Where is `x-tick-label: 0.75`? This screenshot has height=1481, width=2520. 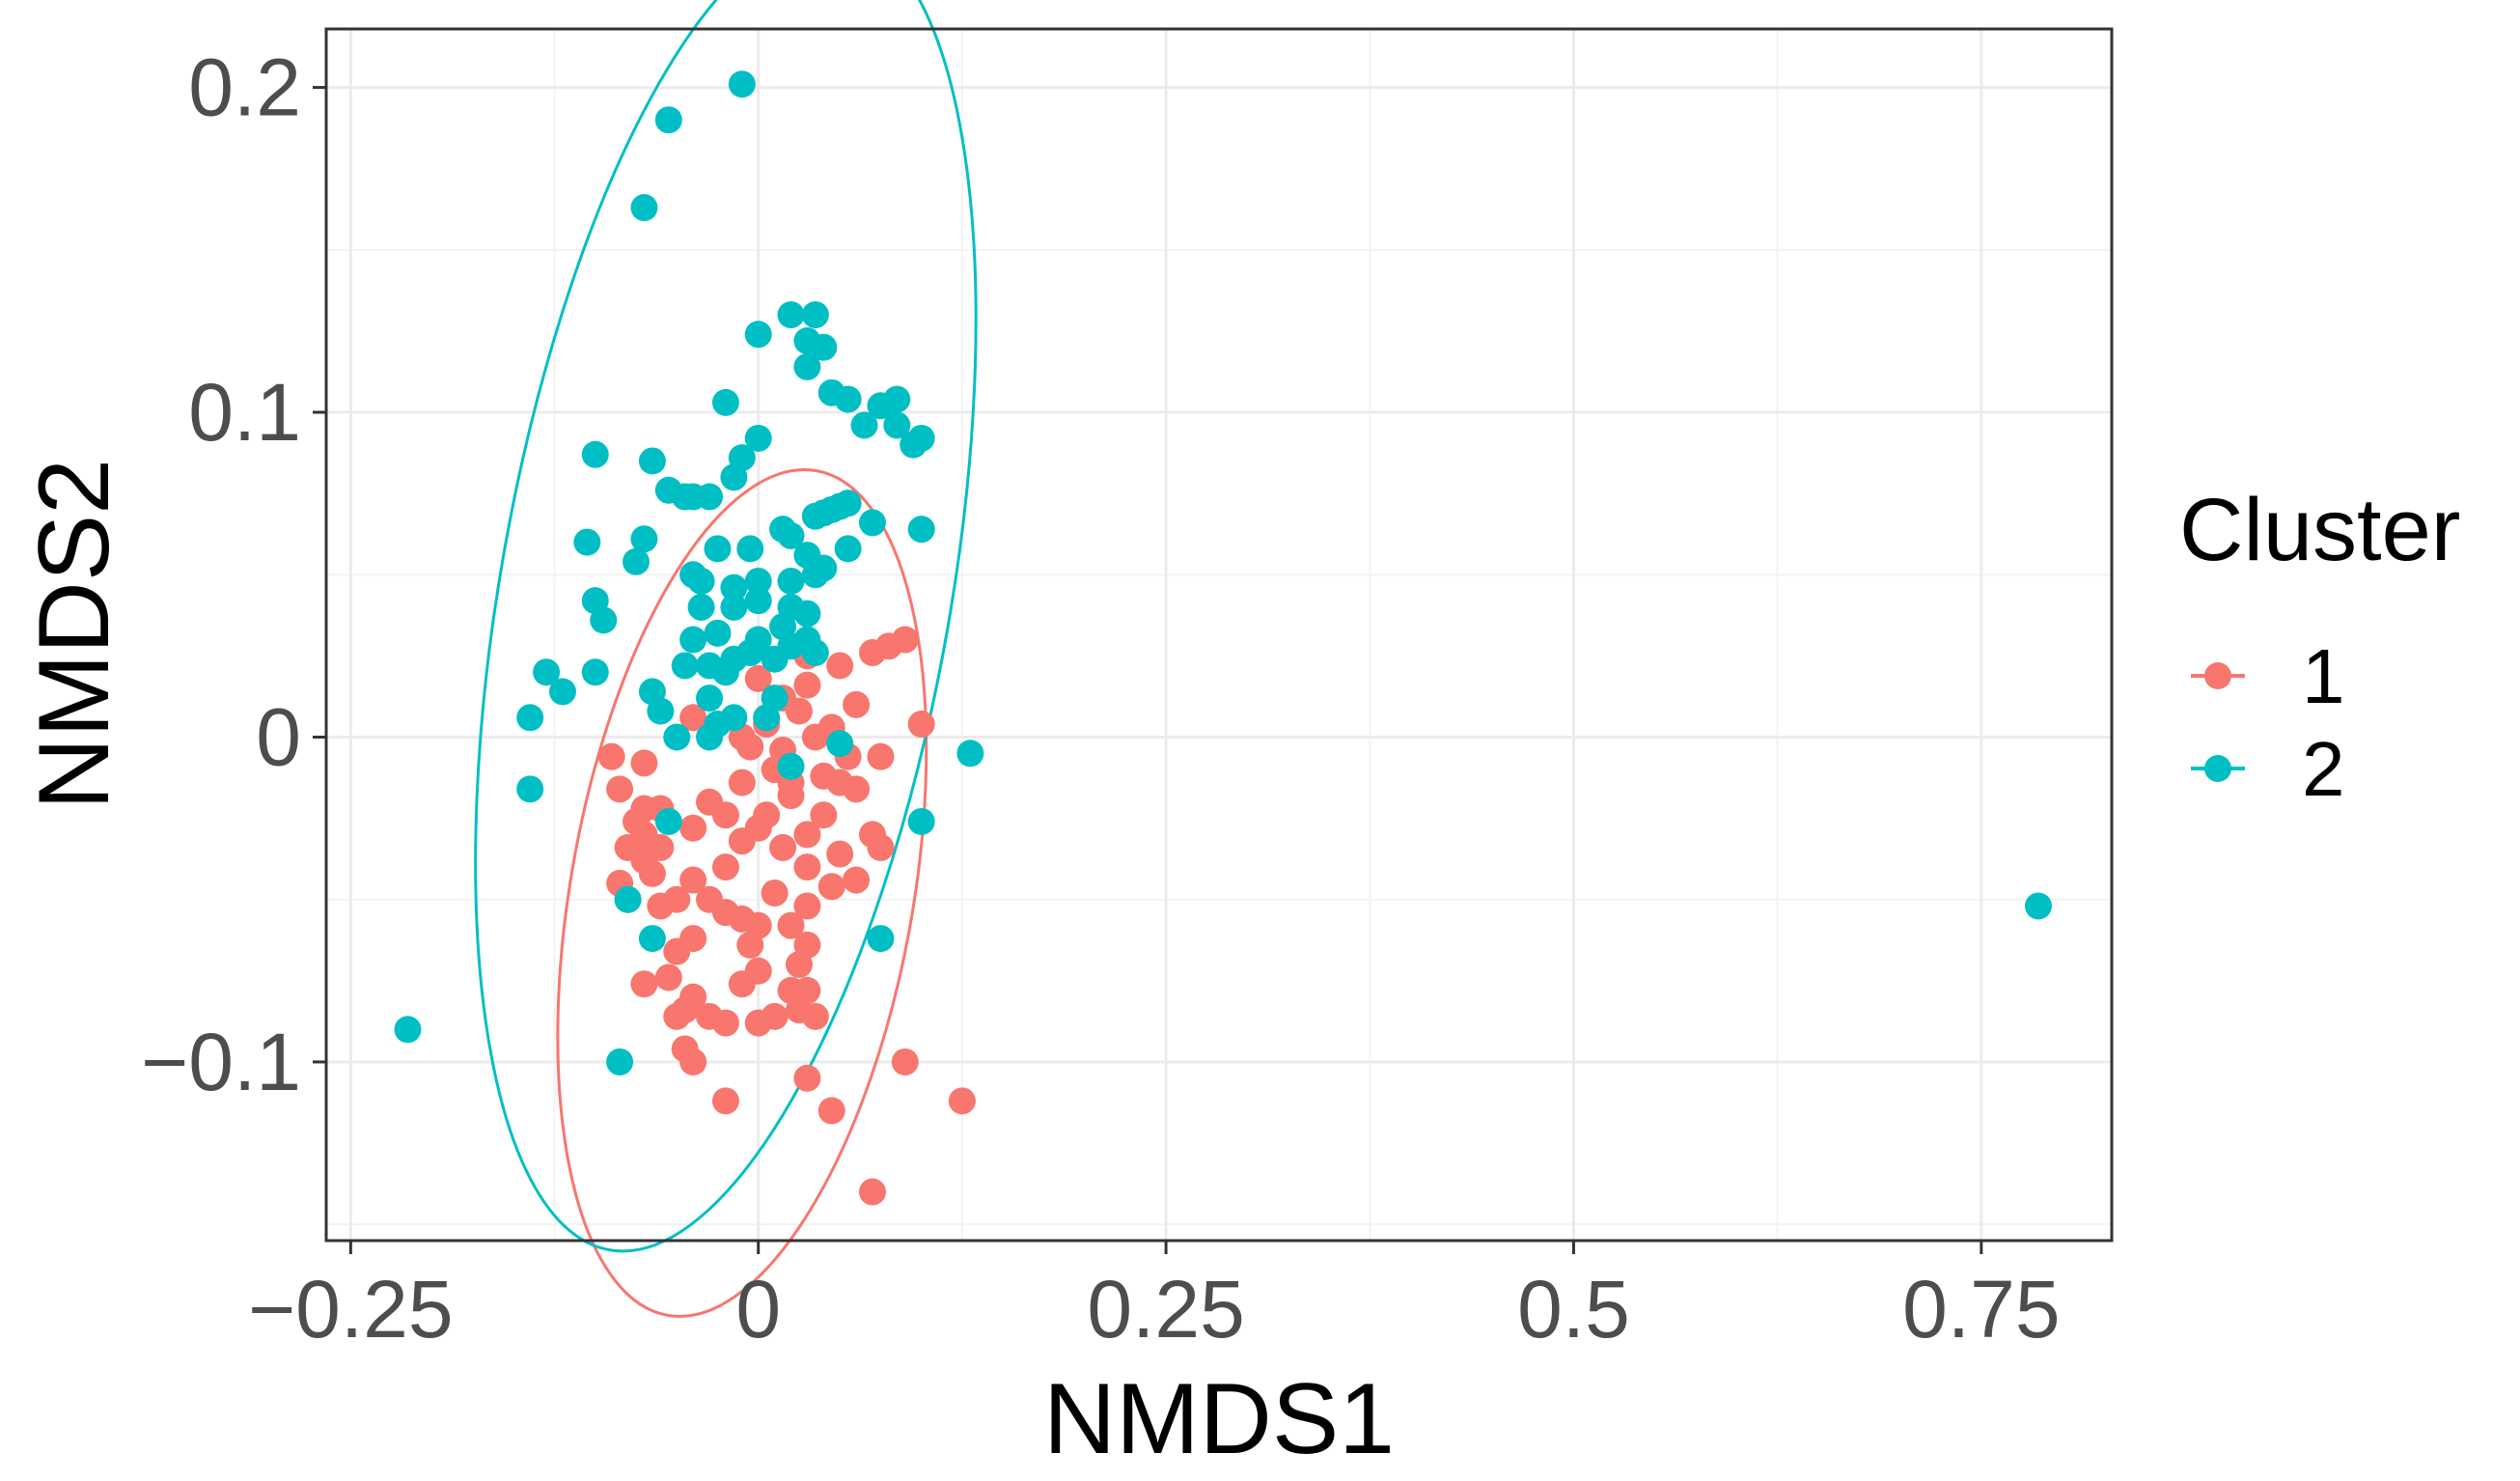
x-tick-label: 0.75 is located at coordinates (1981, 1309).